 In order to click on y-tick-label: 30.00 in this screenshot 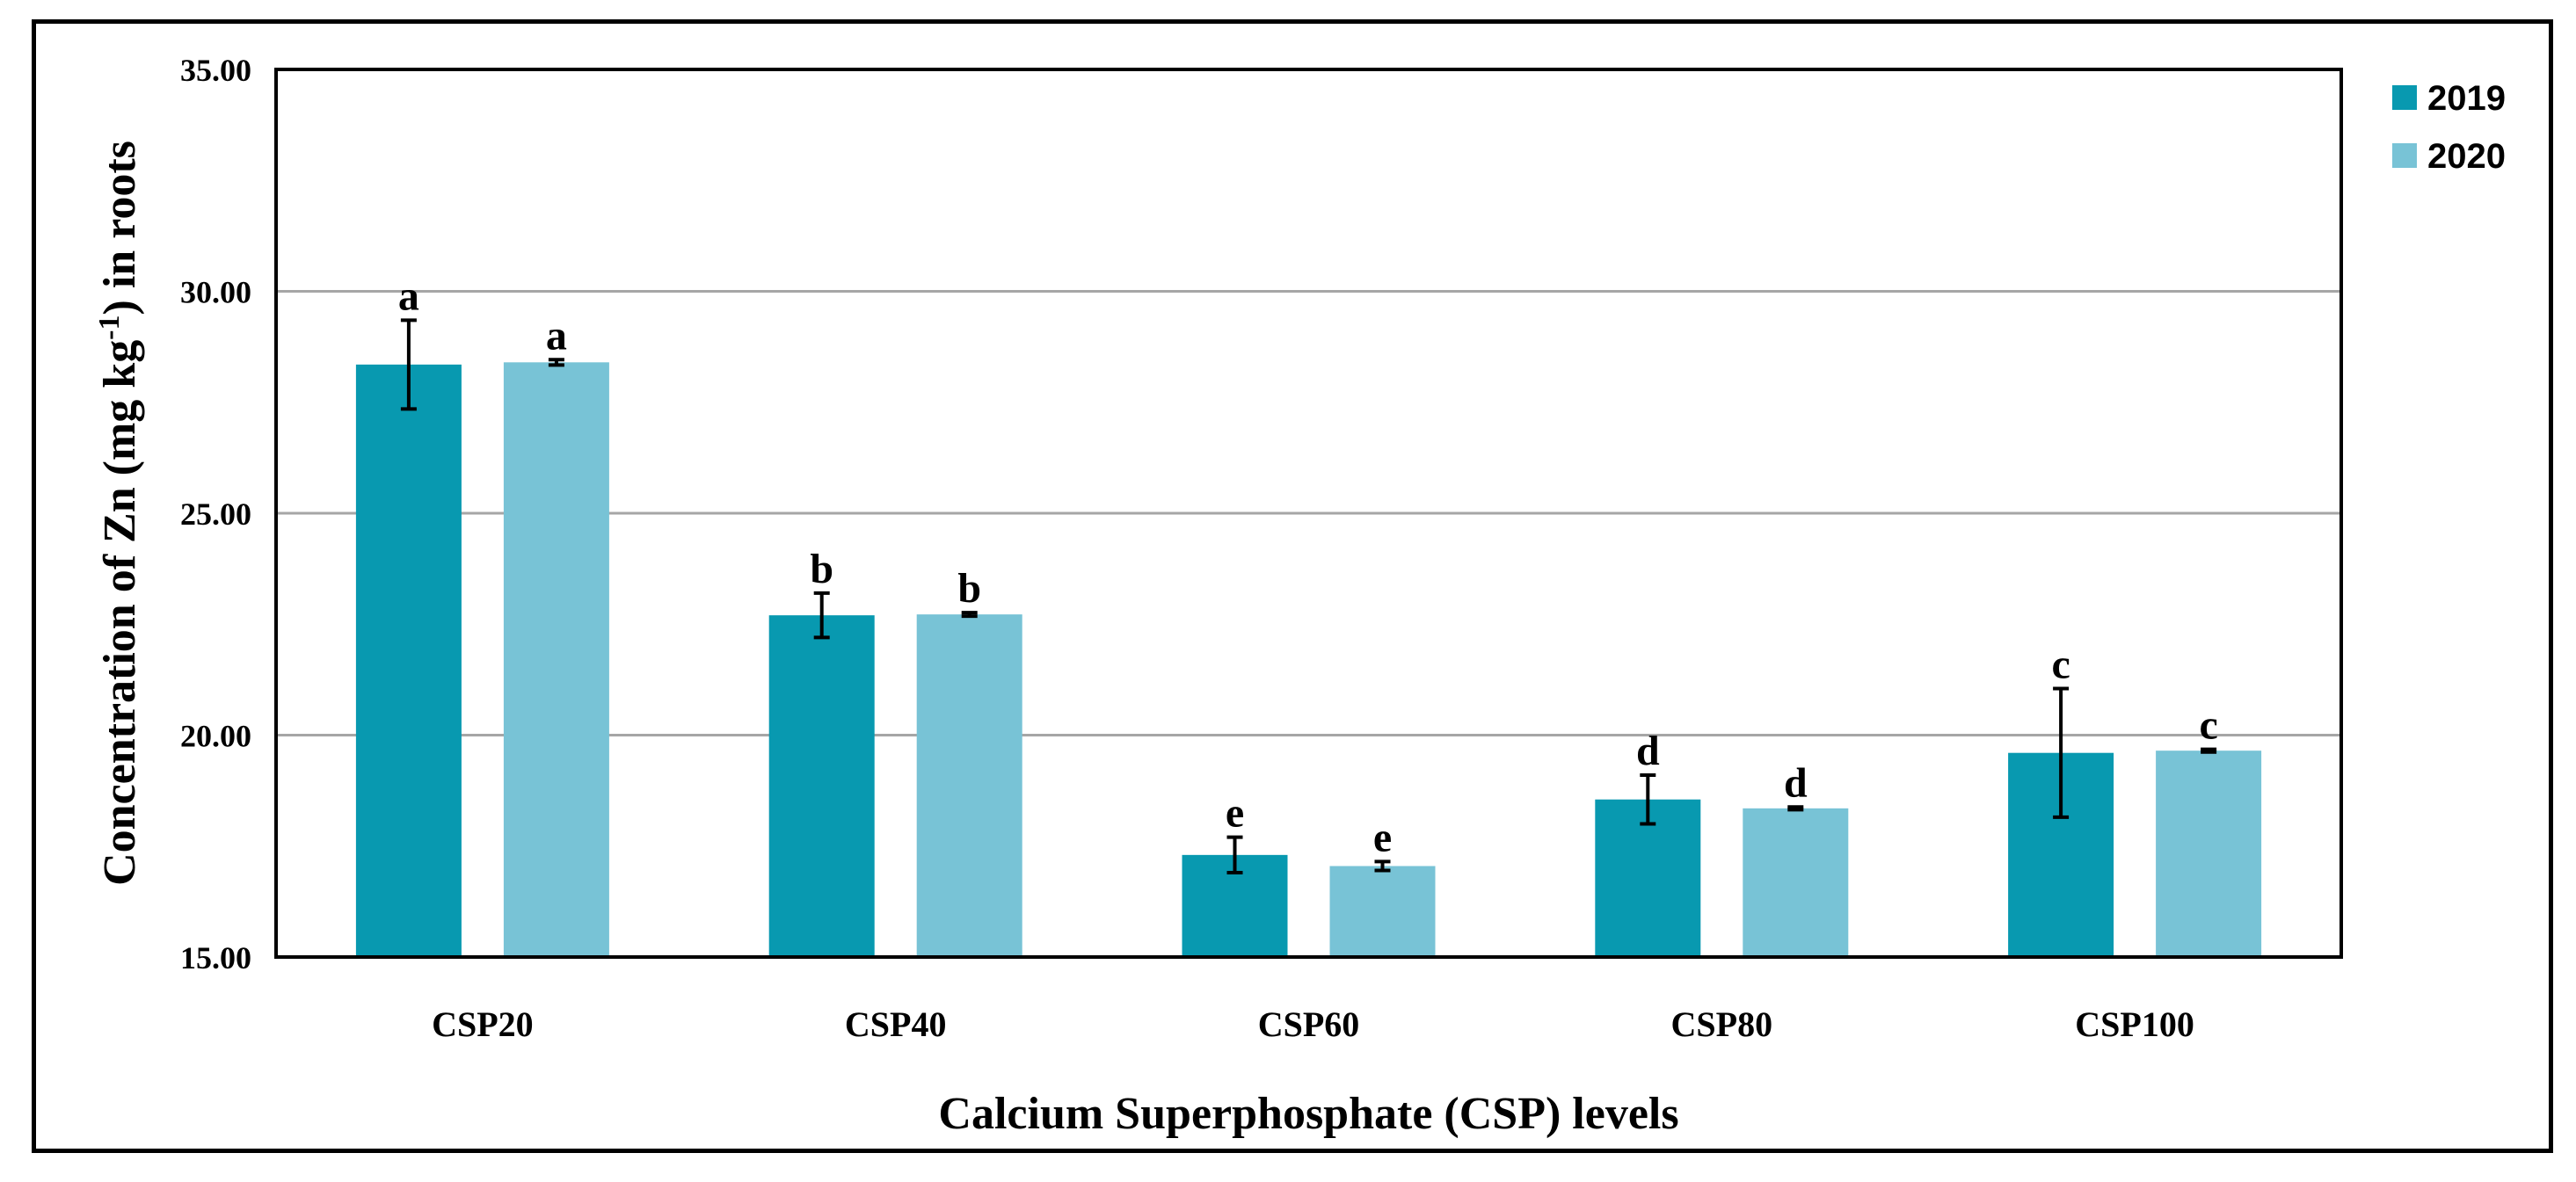, I will do `click(215, 292)`.